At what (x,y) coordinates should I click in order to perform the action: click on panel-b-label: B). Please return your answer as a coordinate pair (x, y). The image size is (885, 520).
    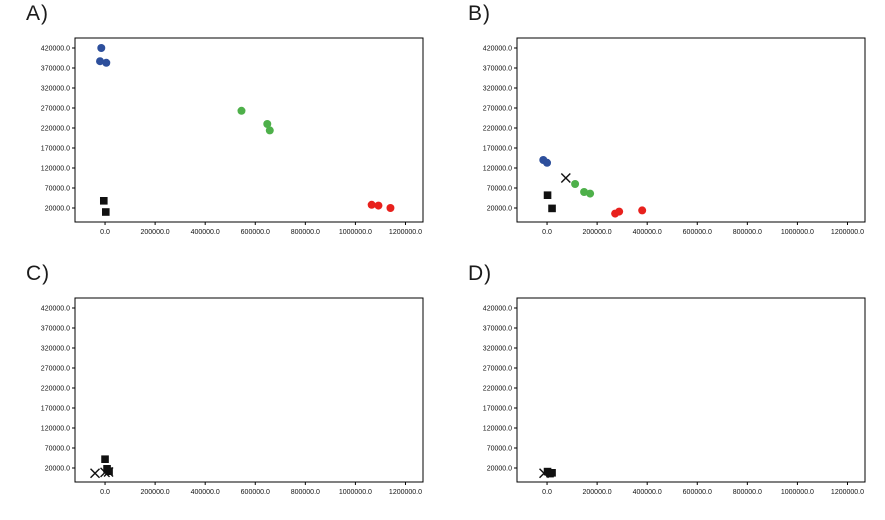
    Looking at the image, I should click on (479, 13).